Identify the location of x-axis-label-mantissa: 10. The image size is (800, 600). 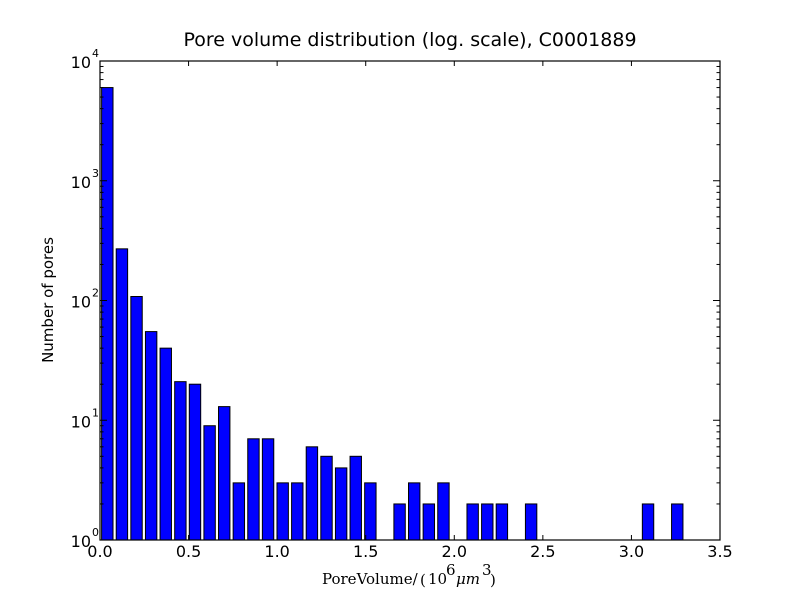
(437, 579).